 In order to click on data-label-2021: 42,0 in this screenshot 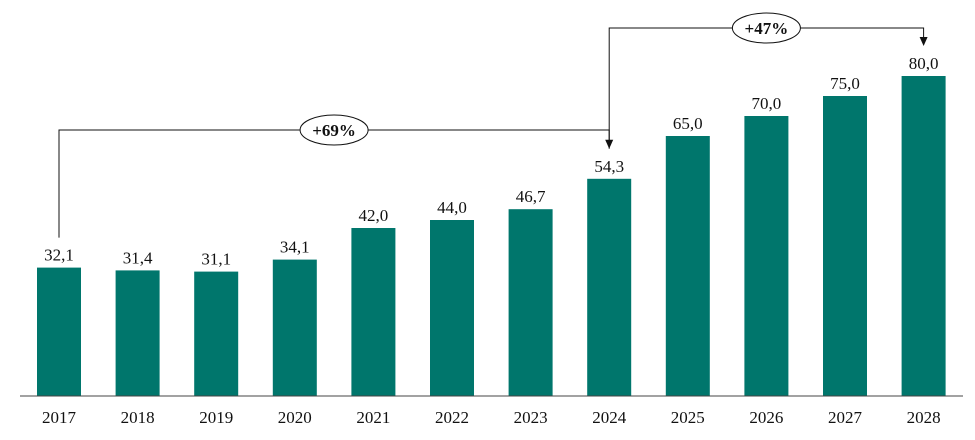, I will do `click(374, 215)`.